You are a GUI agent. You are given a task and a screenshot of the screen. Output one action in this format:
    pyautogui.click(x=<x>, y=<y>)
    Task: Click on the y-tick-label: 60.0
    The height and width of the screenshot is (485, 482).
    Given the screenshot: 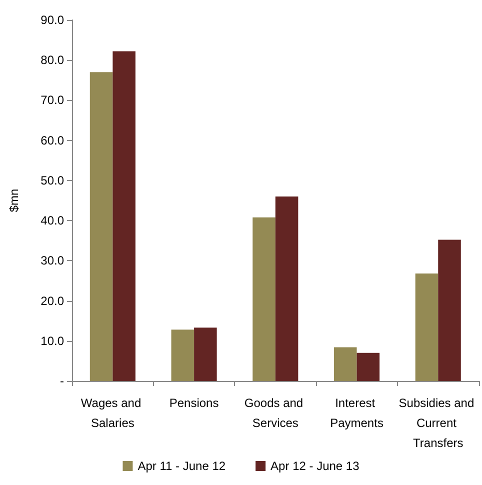 What is the action you would take?
    pyautogui.click(x=52, y=140)
    